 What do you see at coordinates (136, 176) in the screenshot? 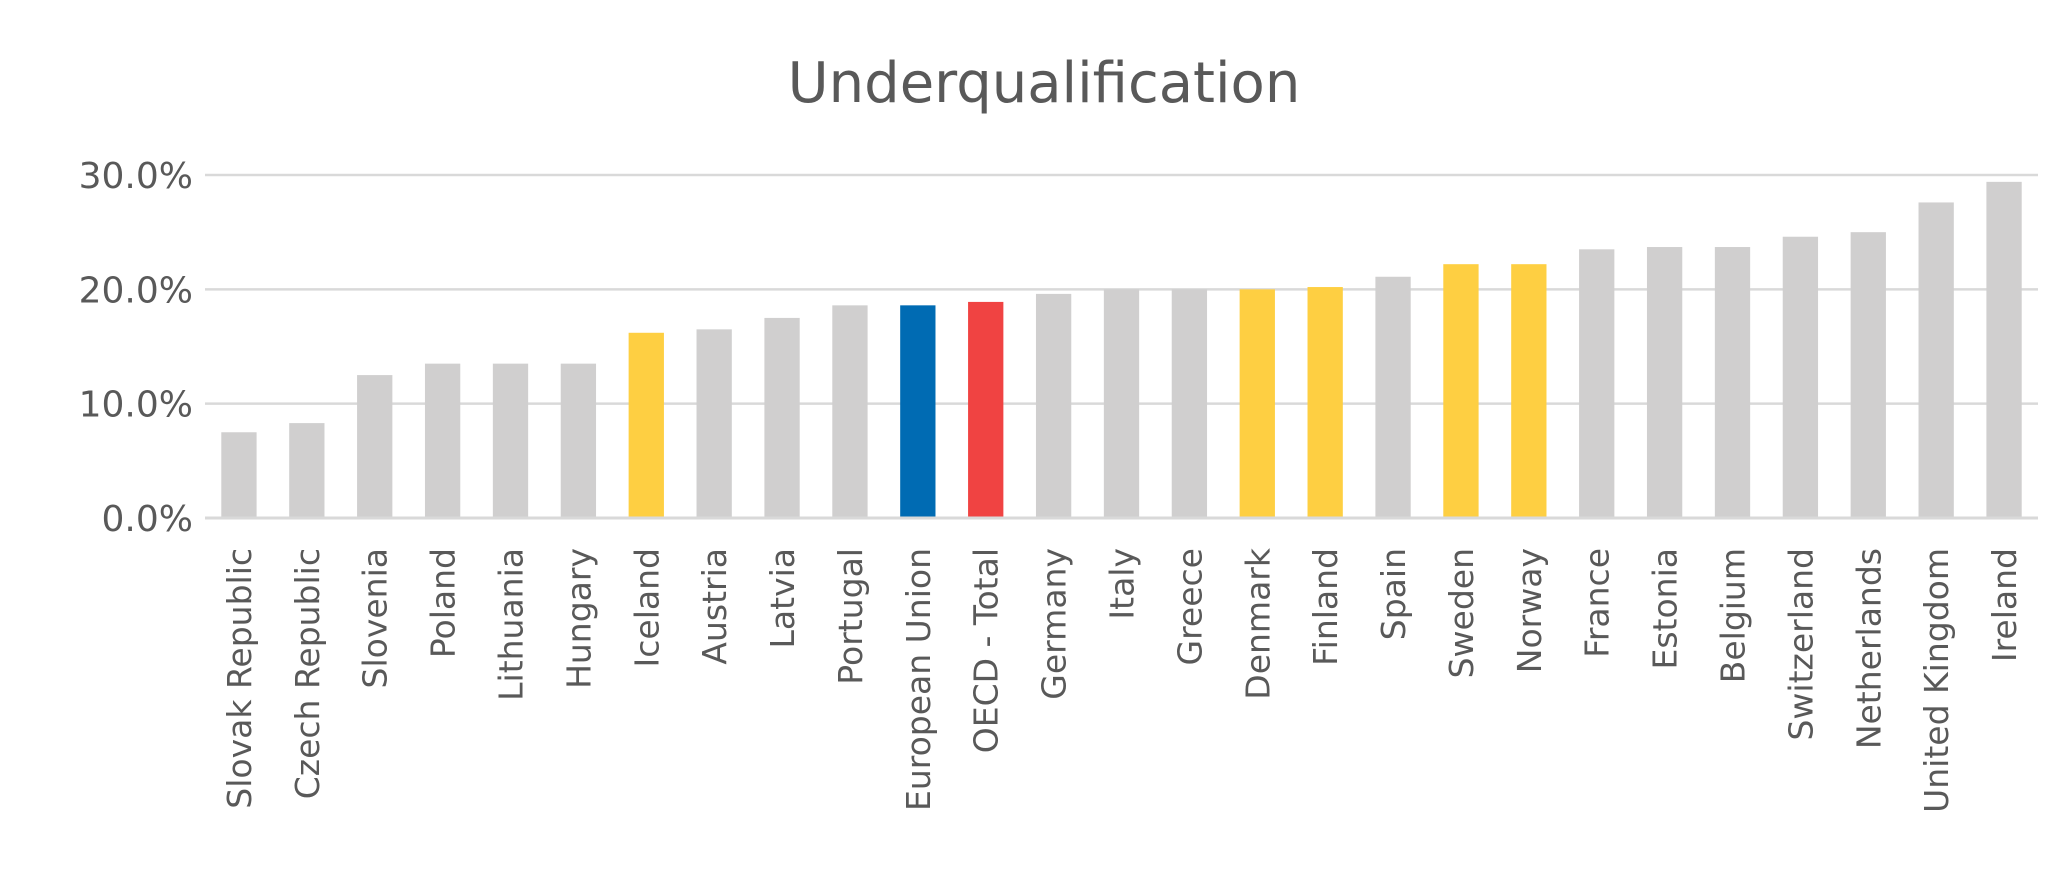
I see `y-tick-label: 30.0%` at bounding box center [136, 176].